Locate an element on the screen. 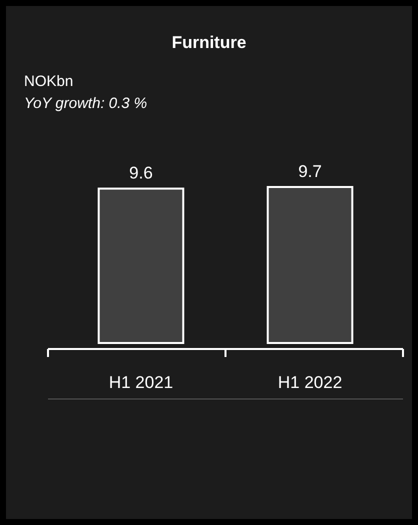  x-tick-label: H1 2021 is located at coordinates (141, 382).